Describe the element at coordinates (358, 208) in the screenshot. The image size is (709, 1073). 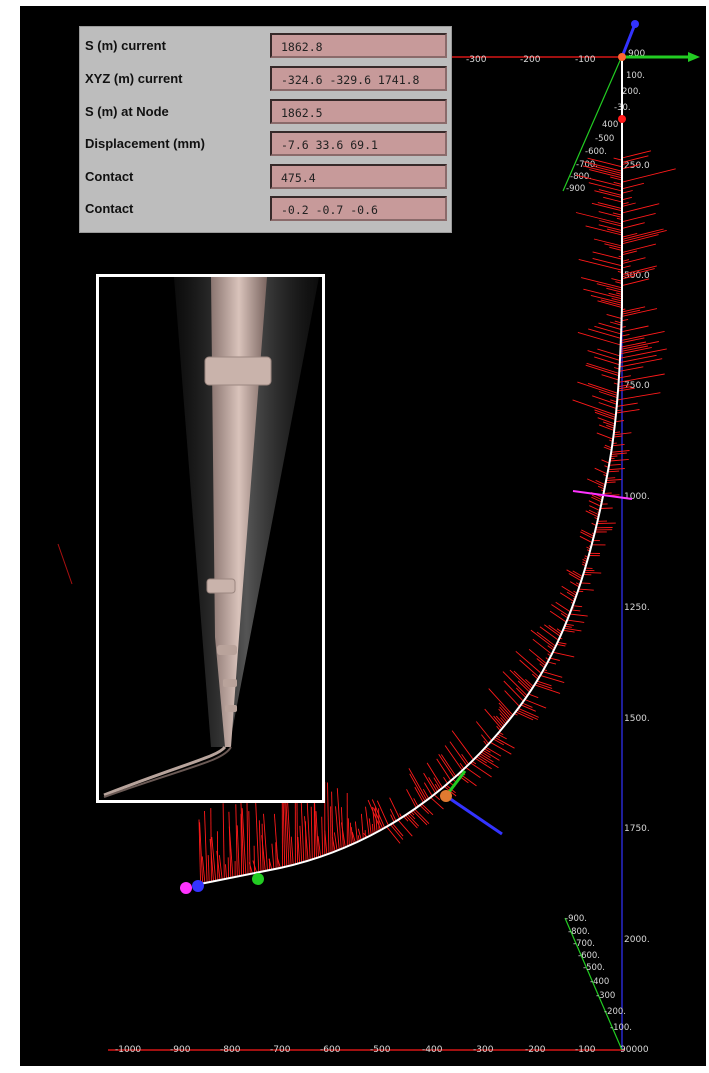
I see `contact-direction-field: -0.2 -0.7 -0.6` at that location.